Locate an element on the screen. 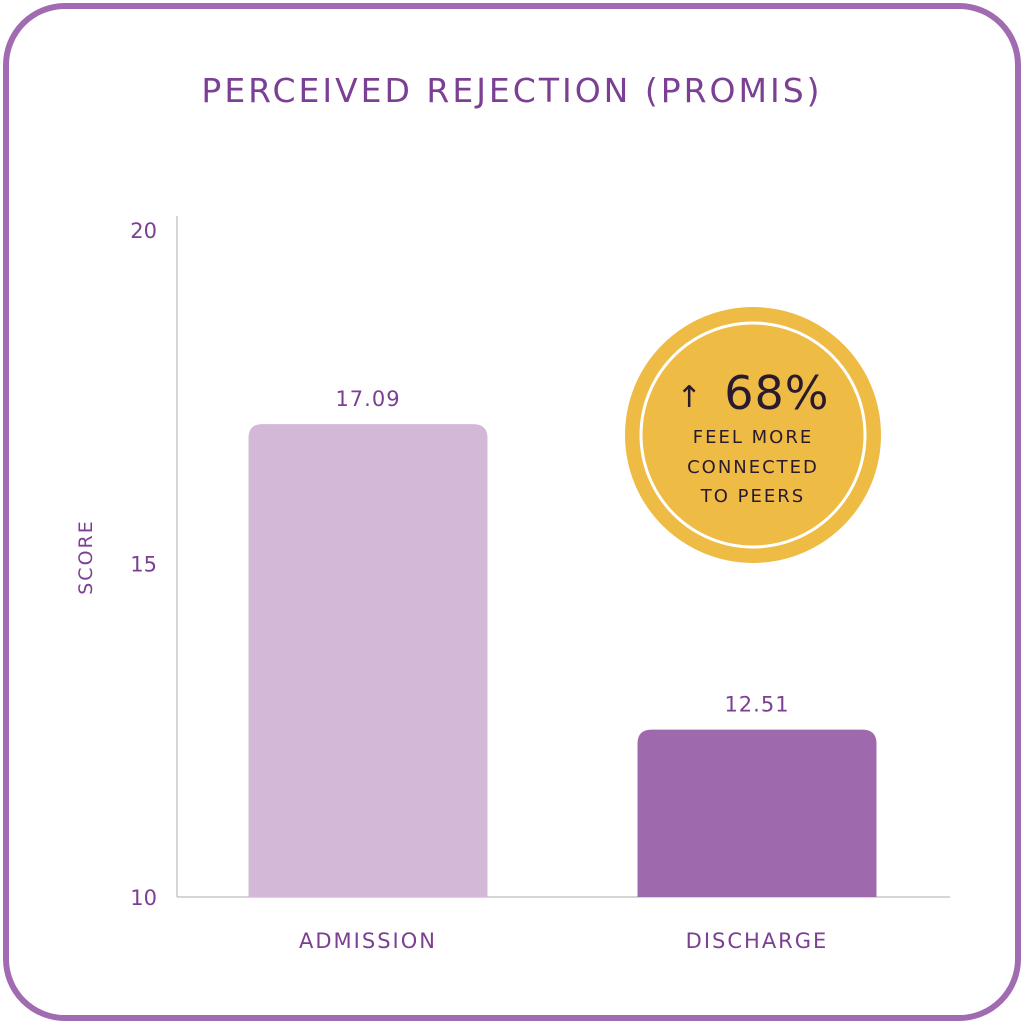  y-axis-ticks: 10 15 20 is located at coordinates (143, 564).